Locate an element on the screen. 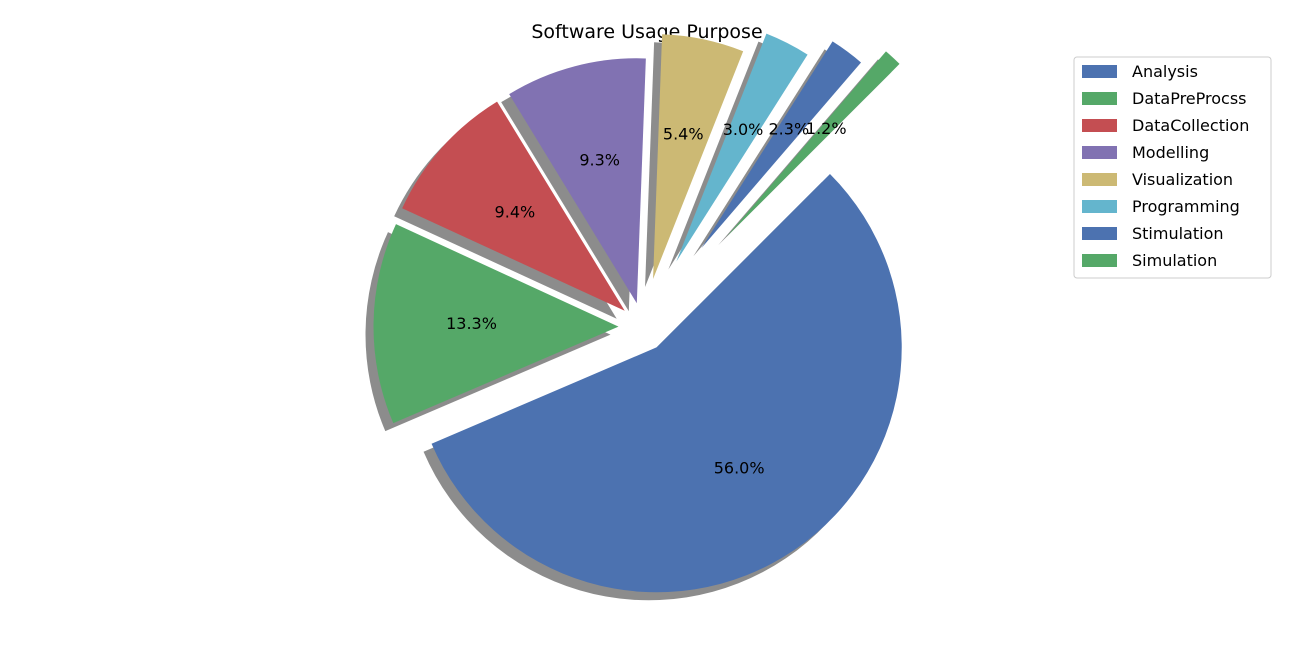 The width and height of the screenshot is (1300, 650). percent-label-datacollection: 9.4% is located at coordinates (515, 211).